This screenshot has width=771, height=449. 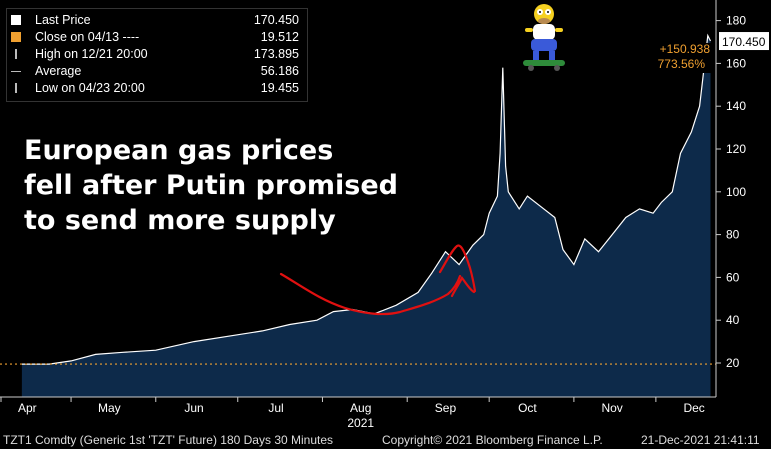 I want to click on legend-row-low: Low on 04/23 20:00 19.455, so click(x=157, y=89).